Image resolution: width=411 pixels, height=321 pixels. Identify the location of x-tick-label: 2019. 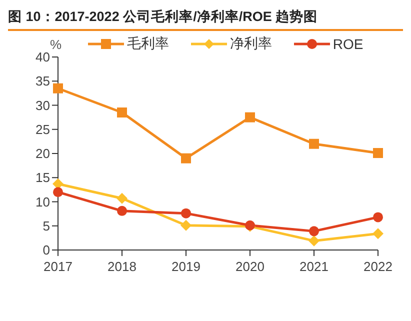
(186, 266).